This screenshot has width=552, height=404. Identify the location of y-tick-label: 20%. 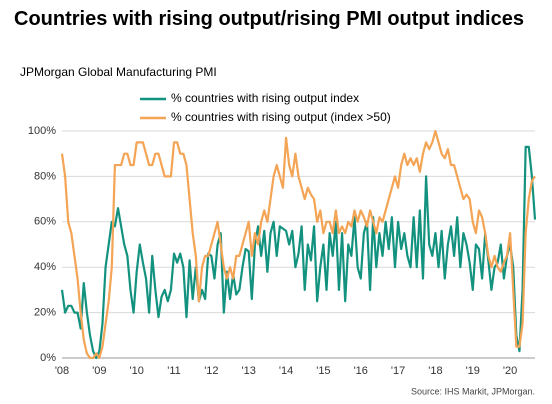
(45, 313).